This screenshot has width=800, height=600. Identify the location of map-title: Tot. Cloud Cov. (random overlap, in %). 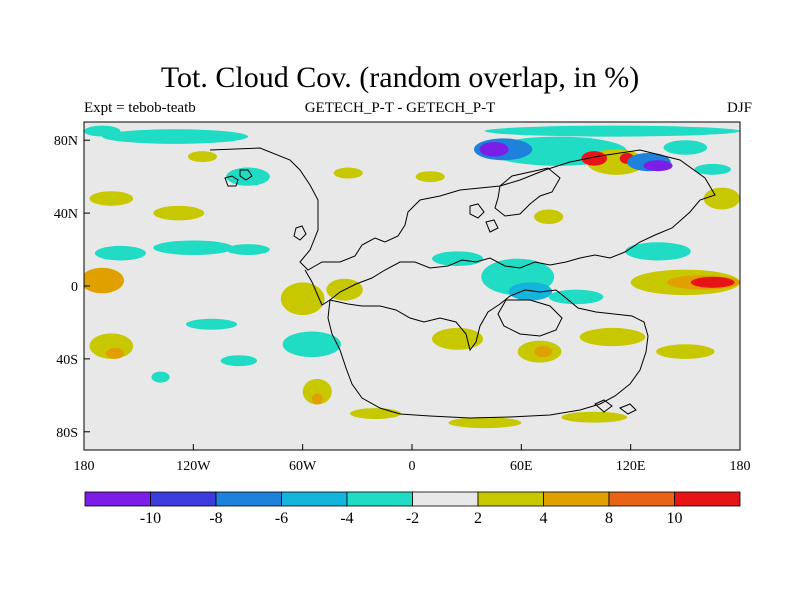
(400, 77).